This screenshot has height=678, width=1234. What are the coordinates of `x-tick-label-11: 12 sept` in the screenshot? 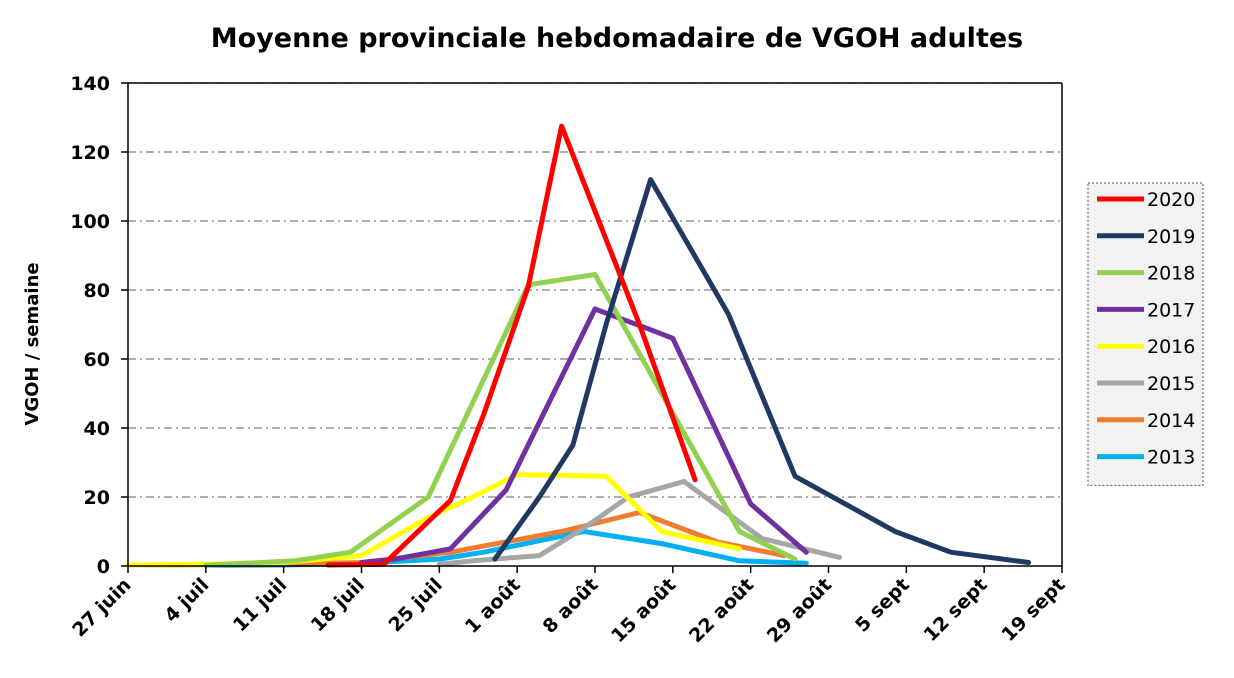 It's located at (956, 610).